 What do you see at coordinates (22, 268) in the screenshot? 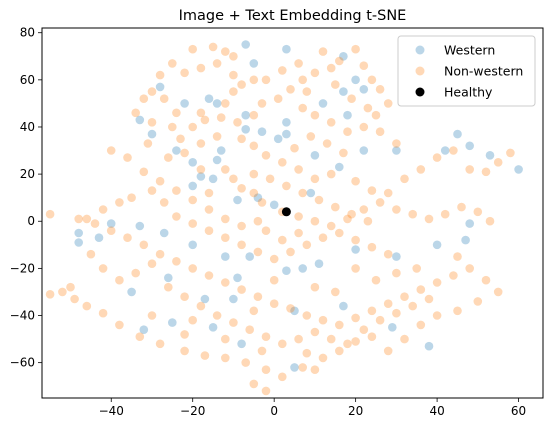
I see `y-tick-label: −20` at bounding box center [22, 268].